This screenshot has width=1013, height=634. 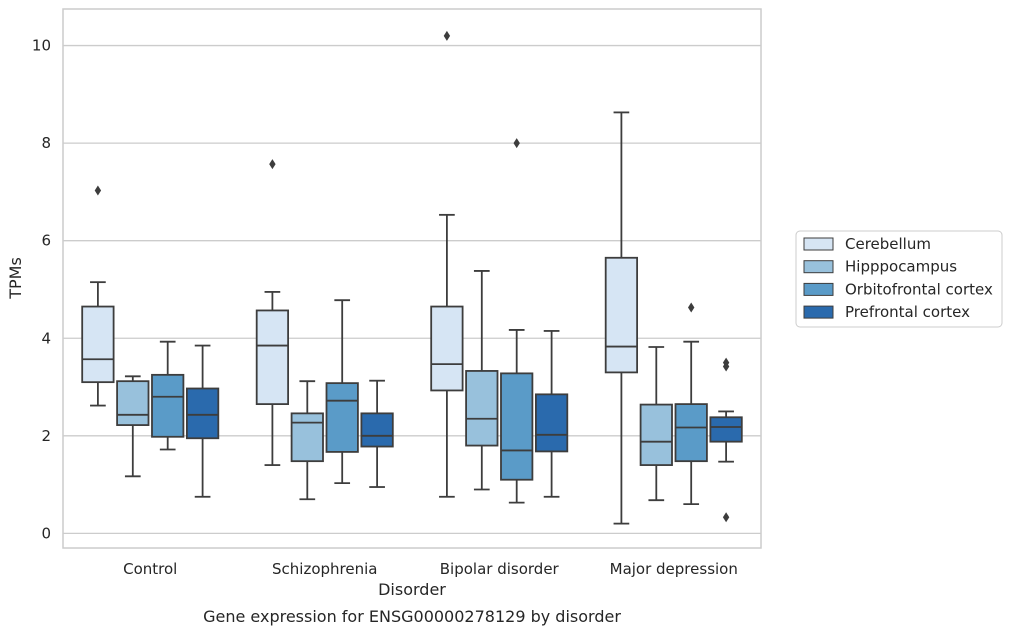 I want to click on legend-item: Prefrontal cortex, so click(x=886, y=312).